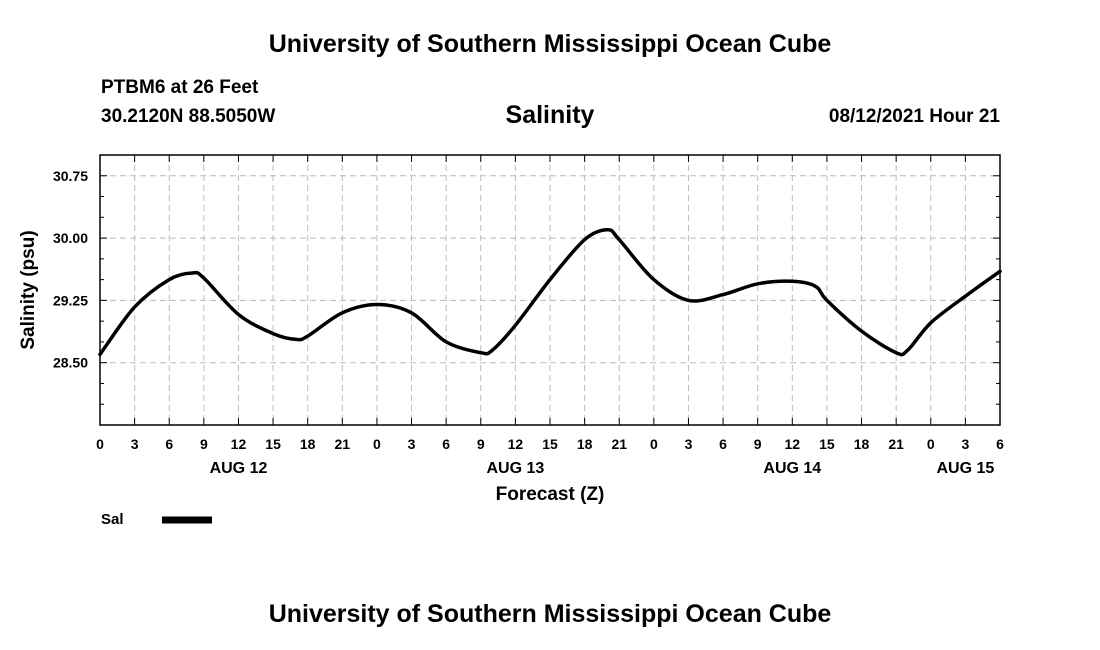 Image resolution: width=1100 pixels, height=650 pixels. I want to click on station-label: PTBM6 at 26 Feet, so click(180, 87).